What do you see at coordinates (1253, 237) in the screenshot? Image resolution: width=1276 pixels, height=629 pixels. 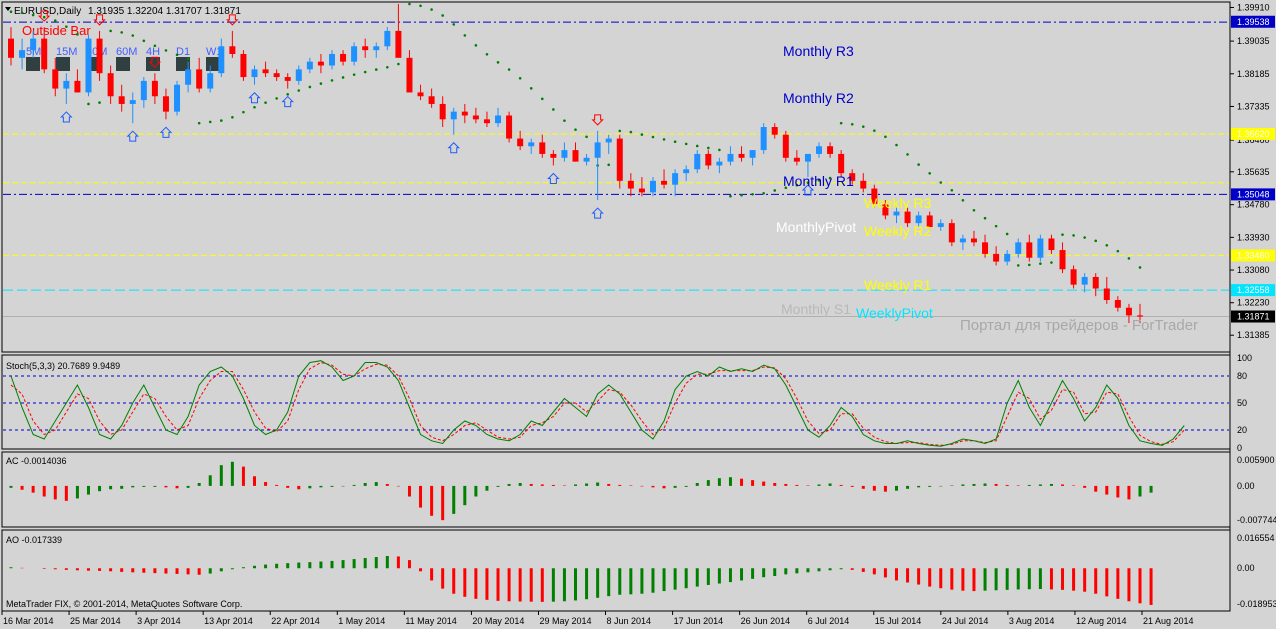 I see `price-tick-label: 1.33930` at bounding box center [1253, 237].